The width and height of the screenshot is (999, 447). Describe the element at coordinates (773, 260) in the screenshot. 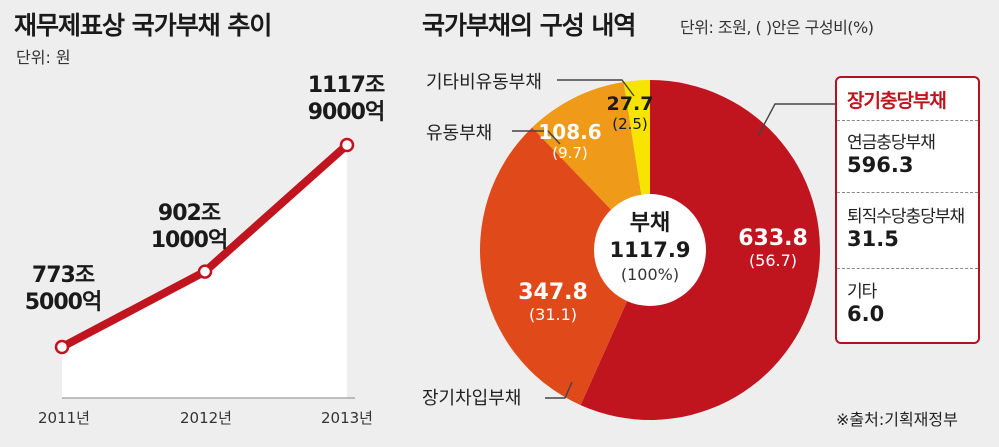

I see `pie-label-long-term-provisions-percent: (56.7)` at that location.